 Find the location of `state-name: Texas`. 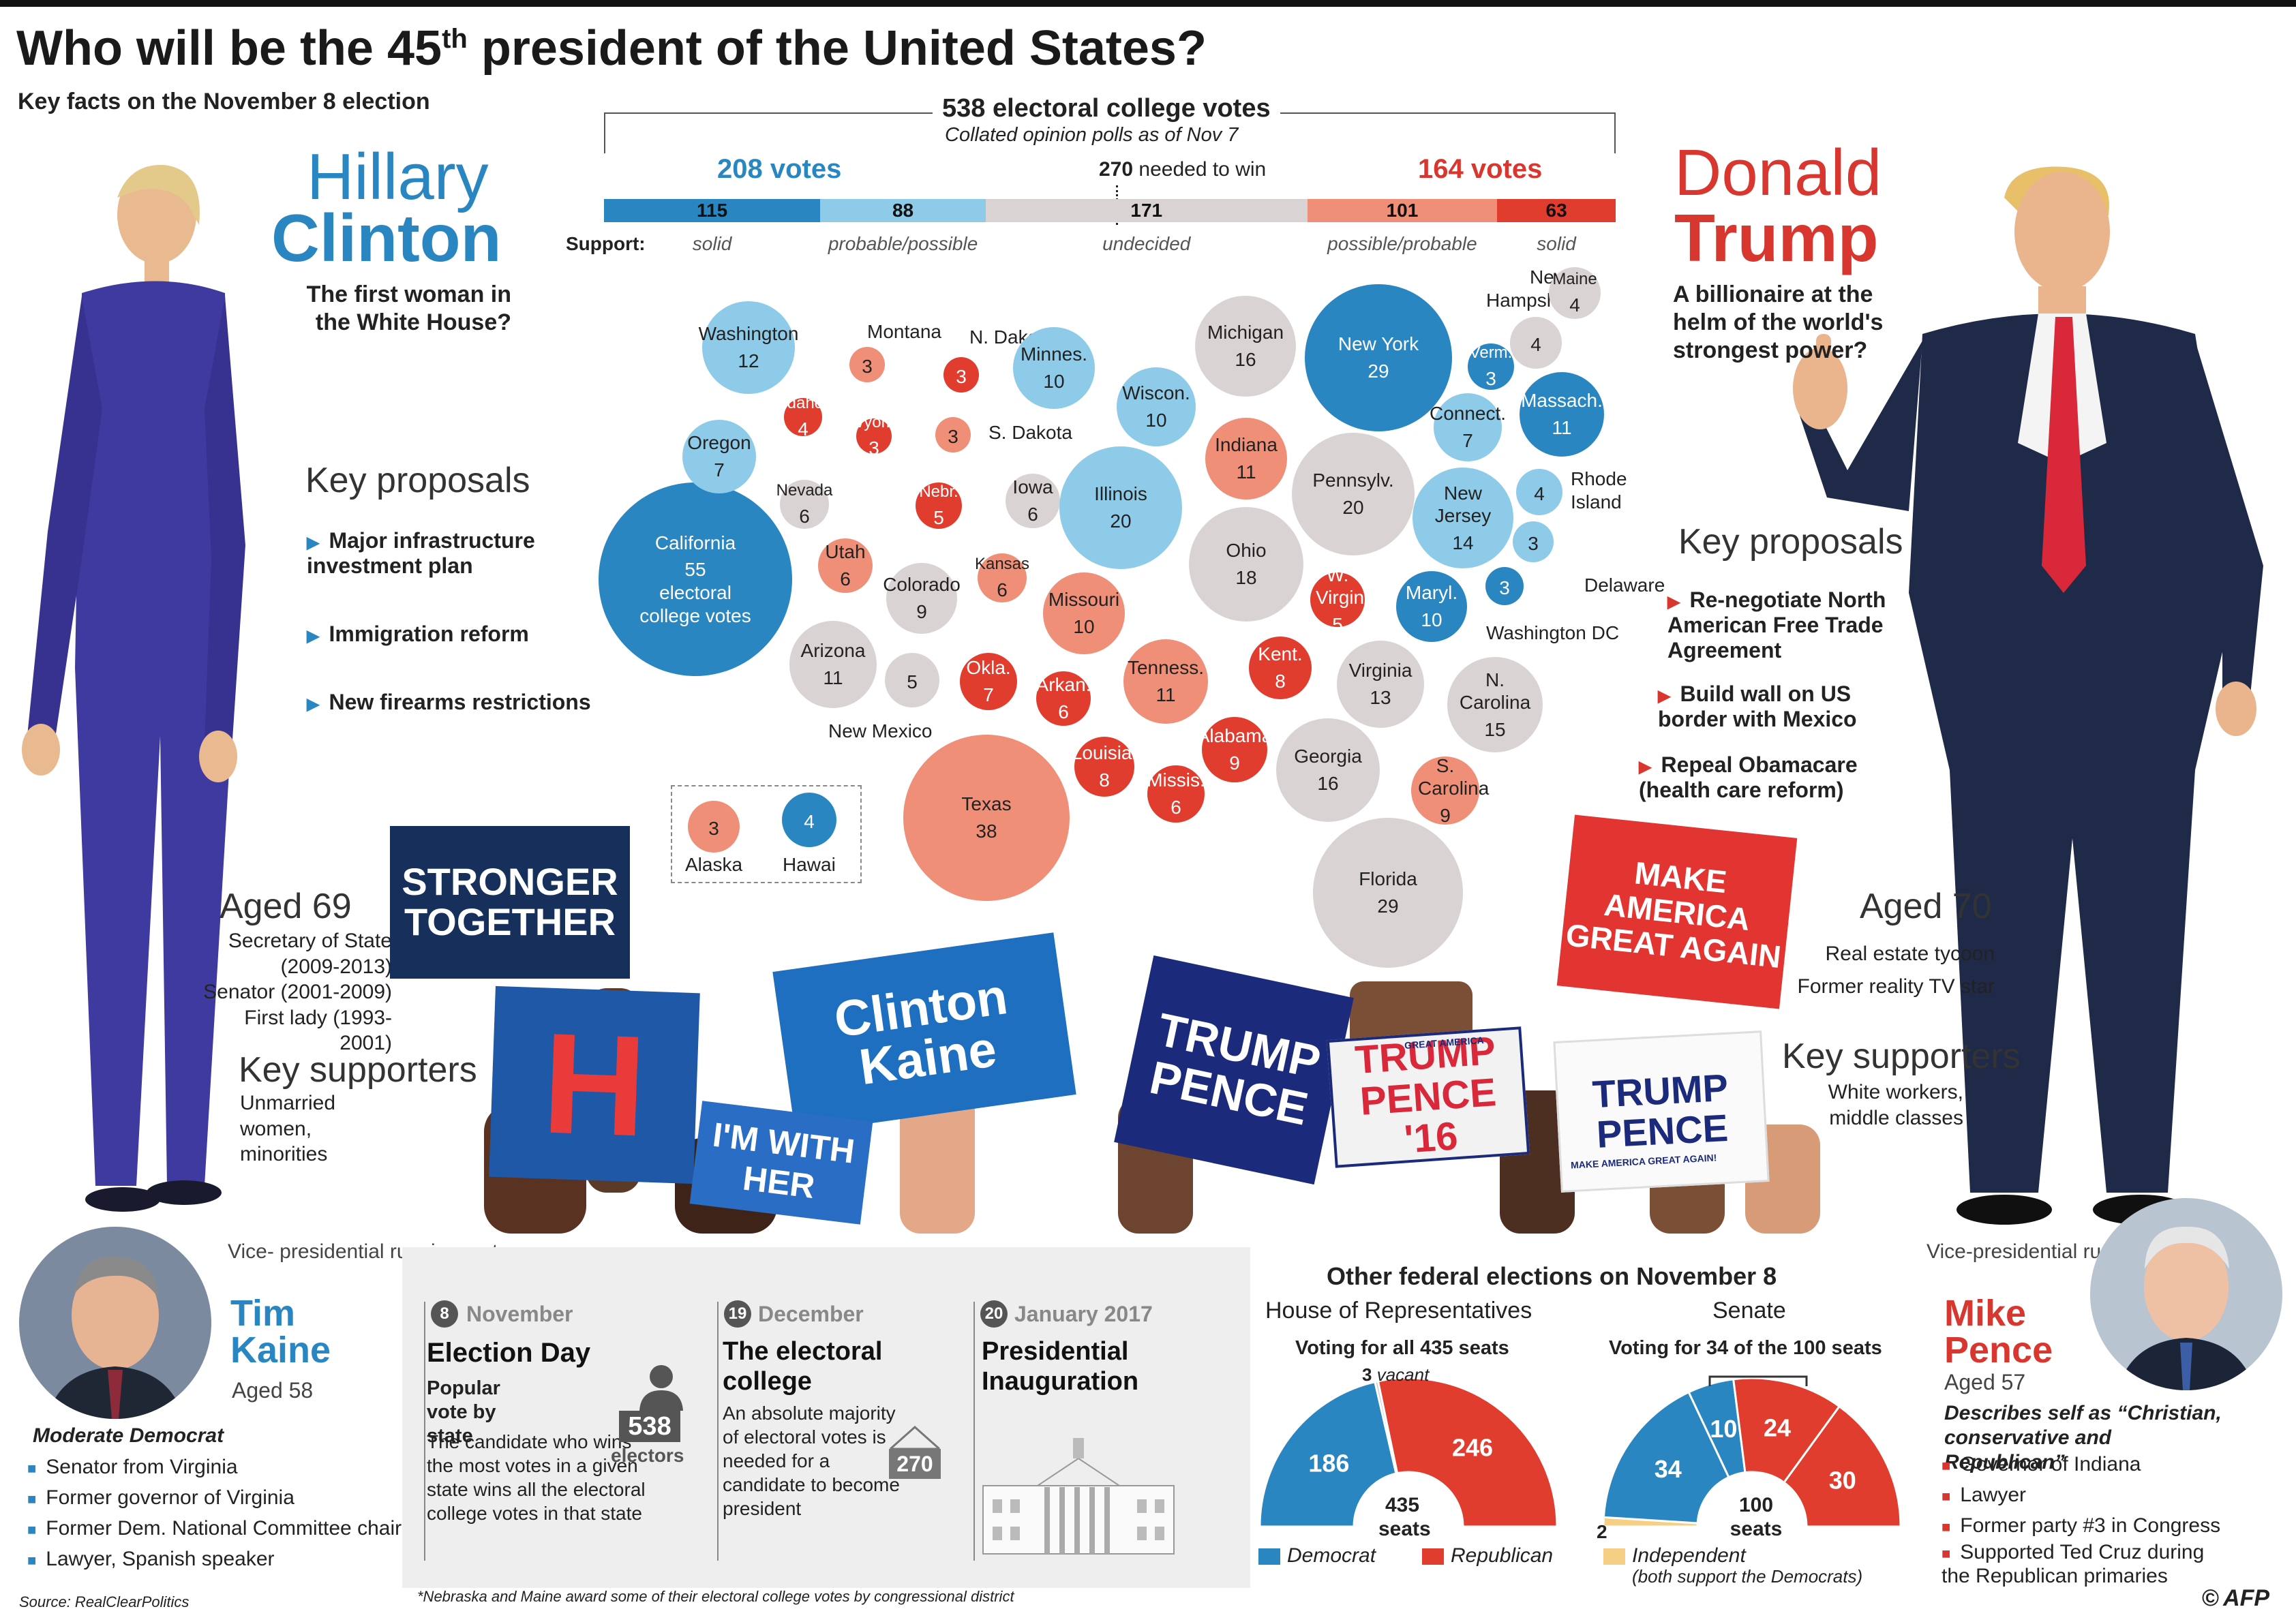

state-name: Texas is located at coordinates (986, 804).